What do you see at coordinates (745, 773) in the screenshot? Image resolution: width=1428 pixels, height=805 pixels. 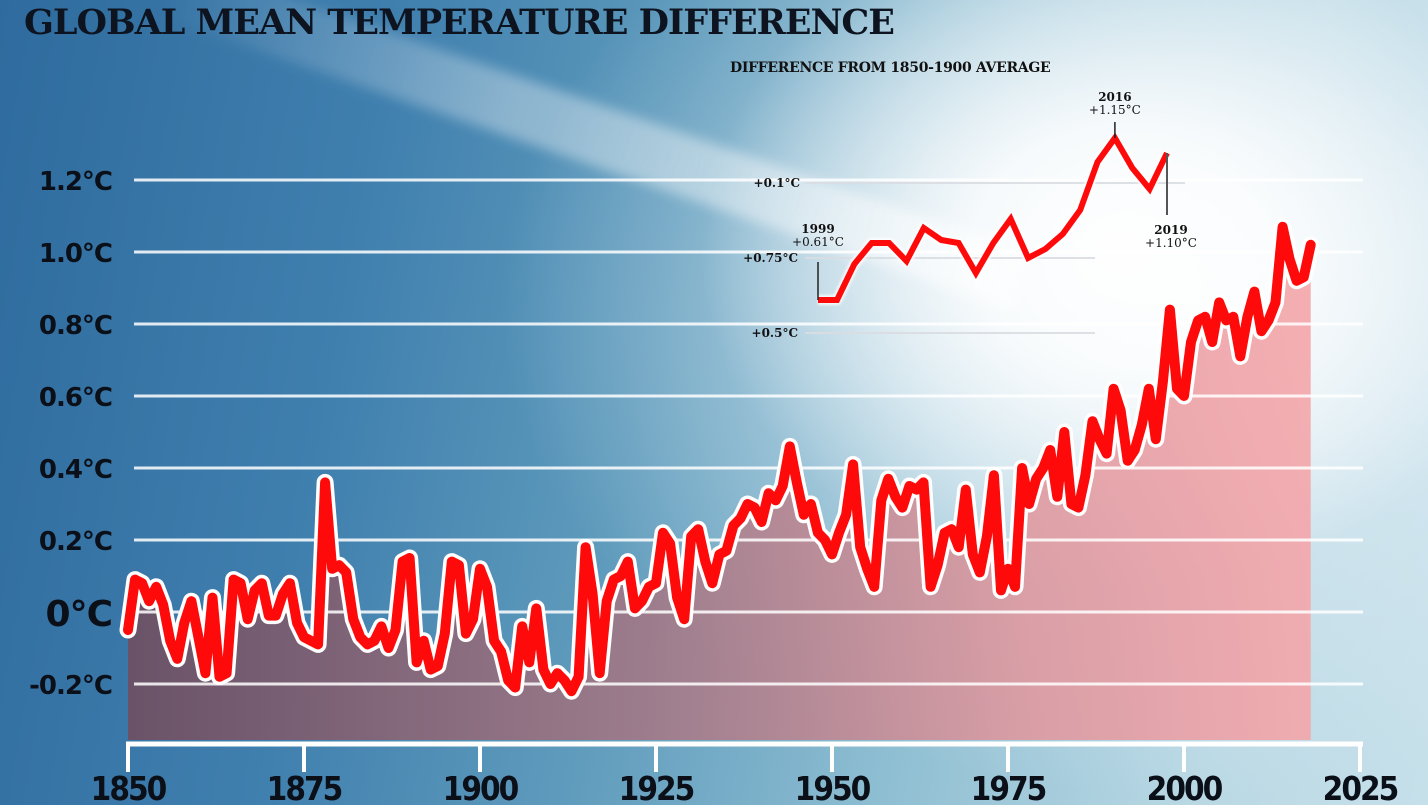 I see `x-axis: 1850 1875 1900 1925 1950 1975 2000 2025` at bounding box center [745, 773].